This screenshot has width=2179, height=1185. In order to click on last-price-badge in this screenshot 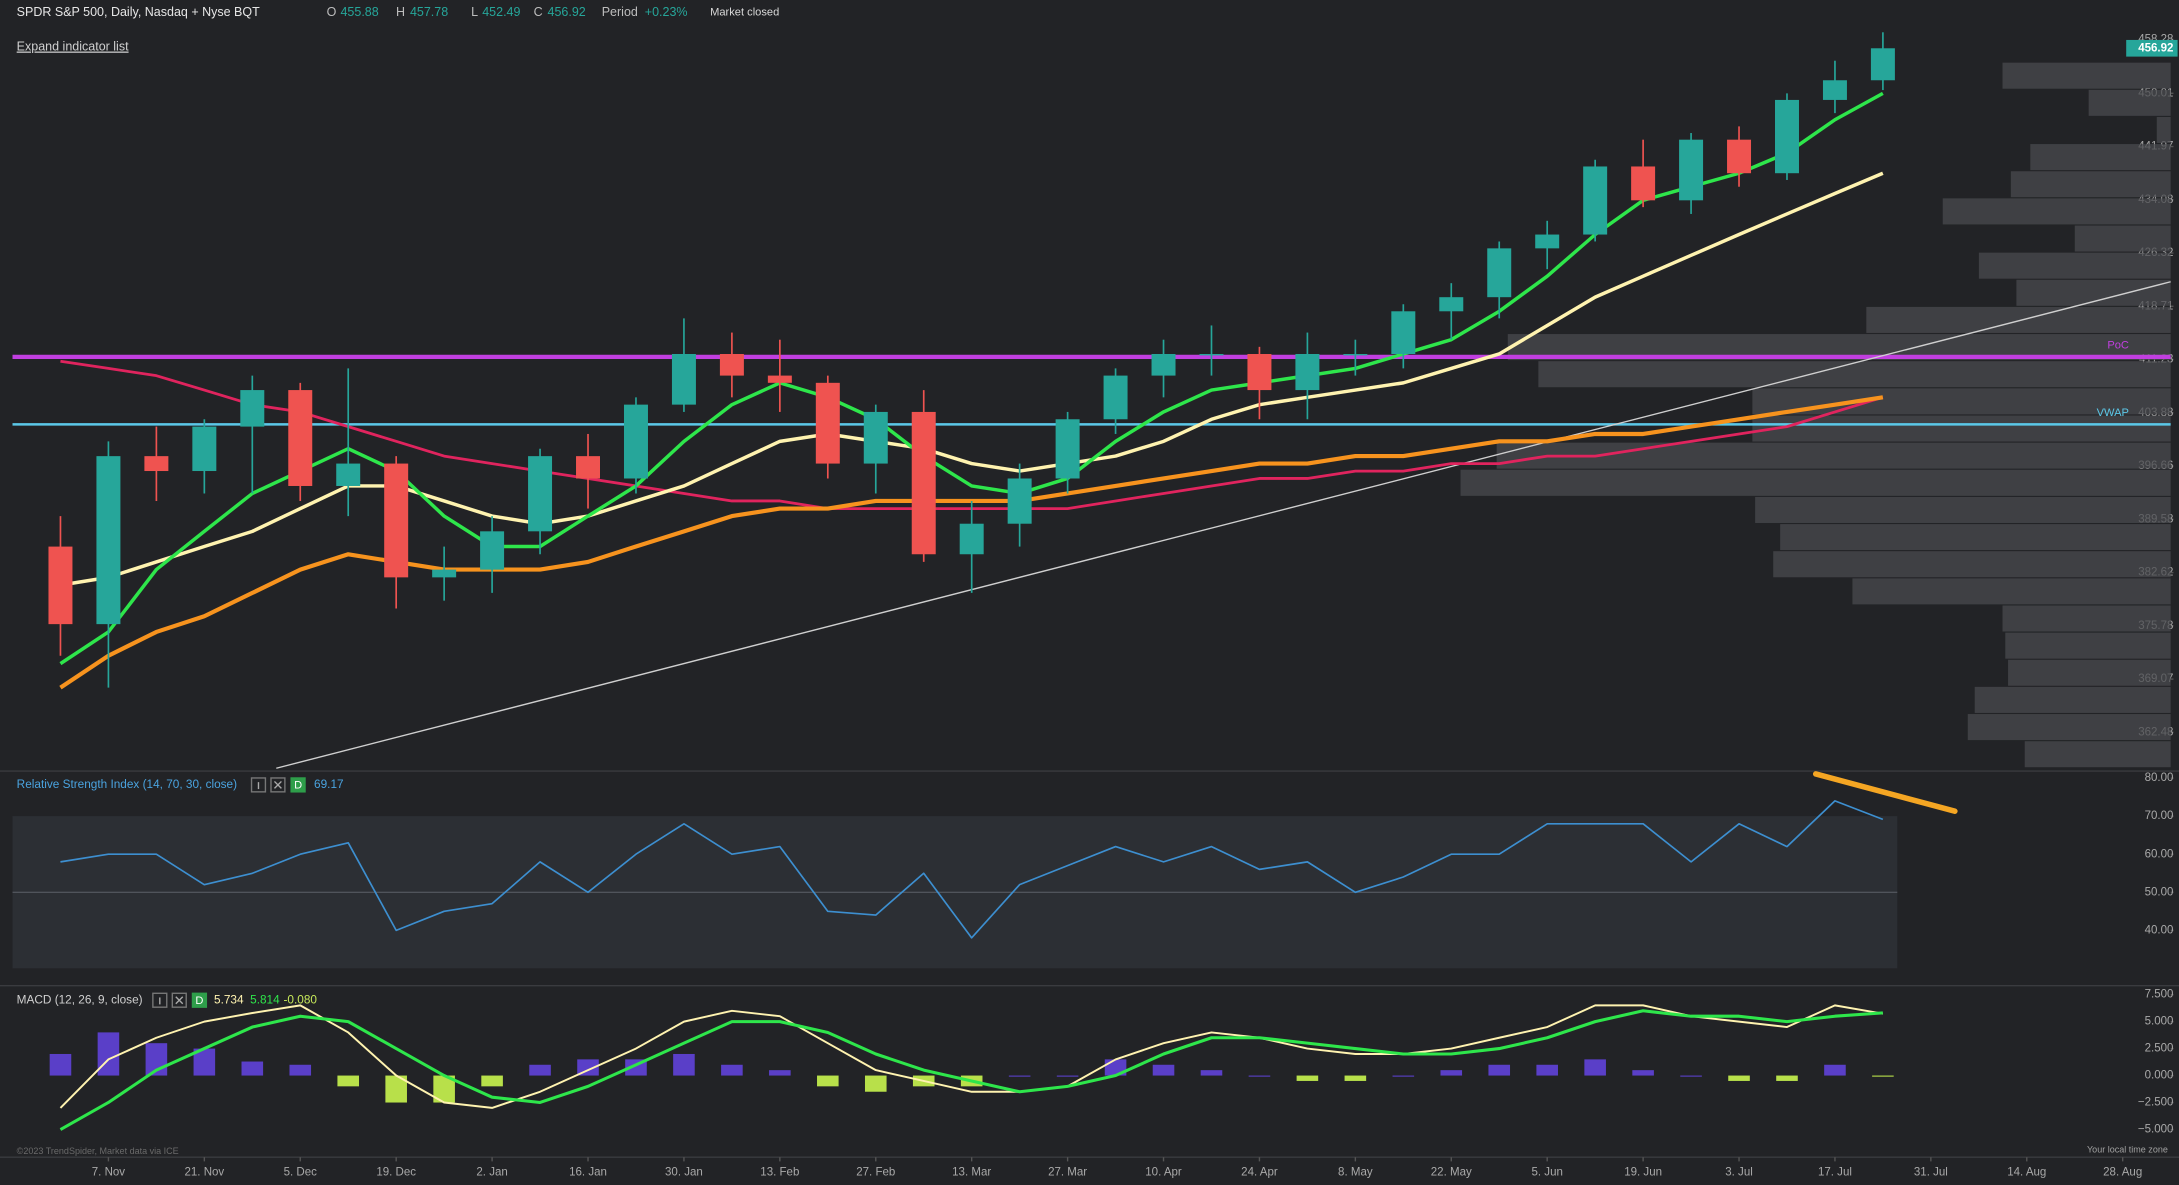, I will do `click(2152, 48)`.